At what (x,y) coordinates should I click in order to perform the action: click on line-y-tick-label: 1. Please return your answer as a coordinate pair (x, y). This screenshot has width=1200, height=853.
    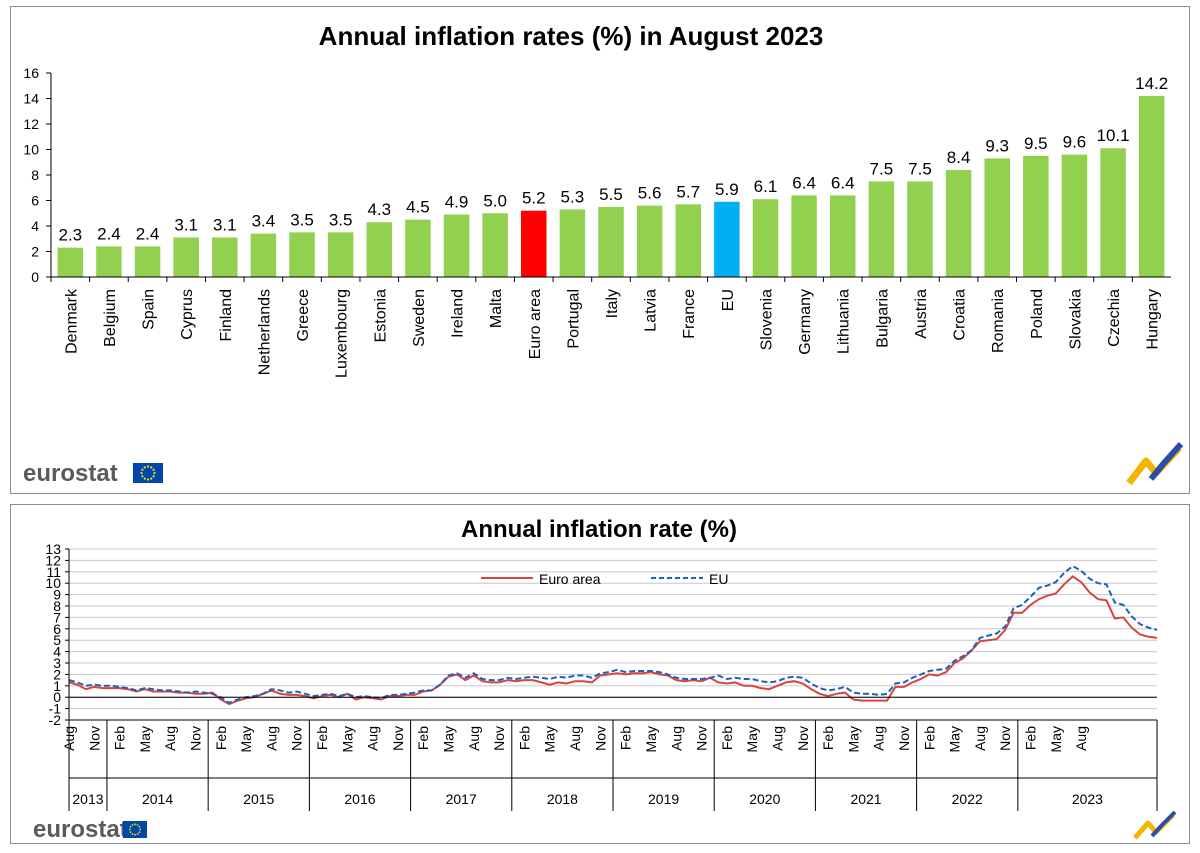
    Looking at the image, I should click on (57, 686).